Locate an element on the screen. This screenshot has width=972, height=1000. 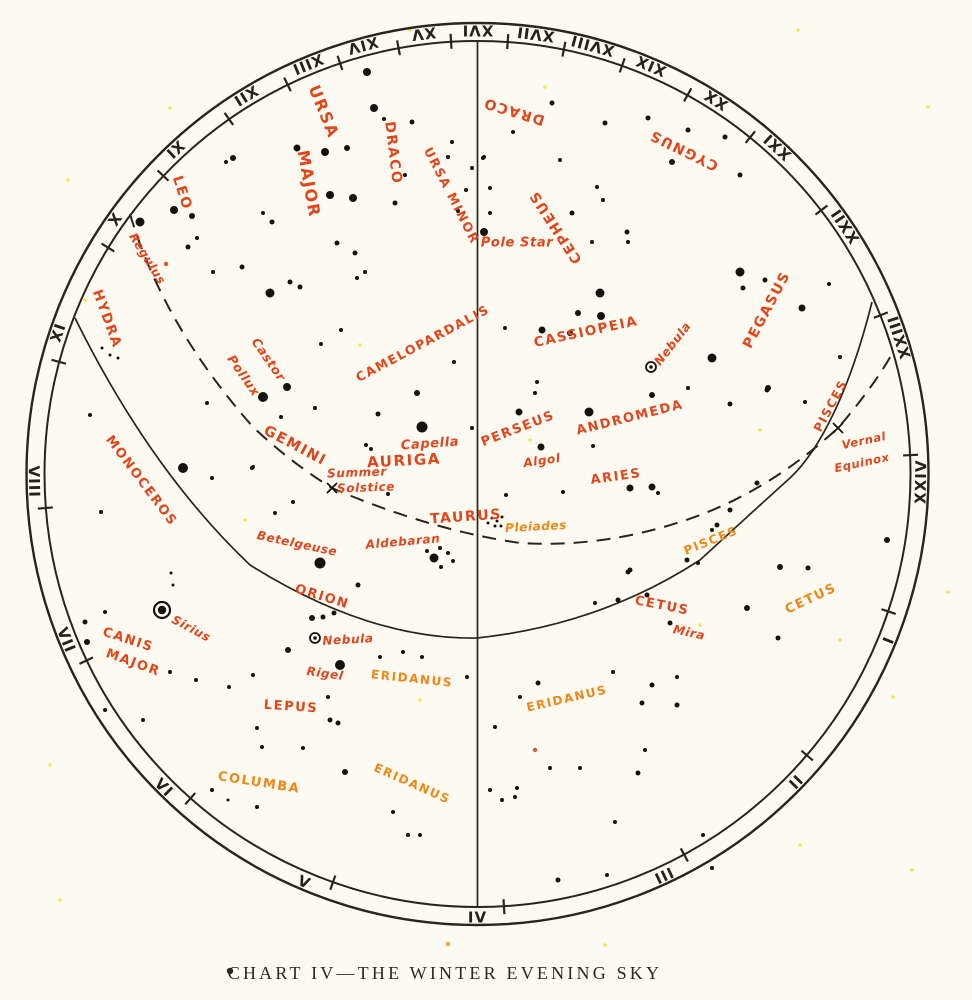
hour-tick-XIX is located at coordinates (622, 65).